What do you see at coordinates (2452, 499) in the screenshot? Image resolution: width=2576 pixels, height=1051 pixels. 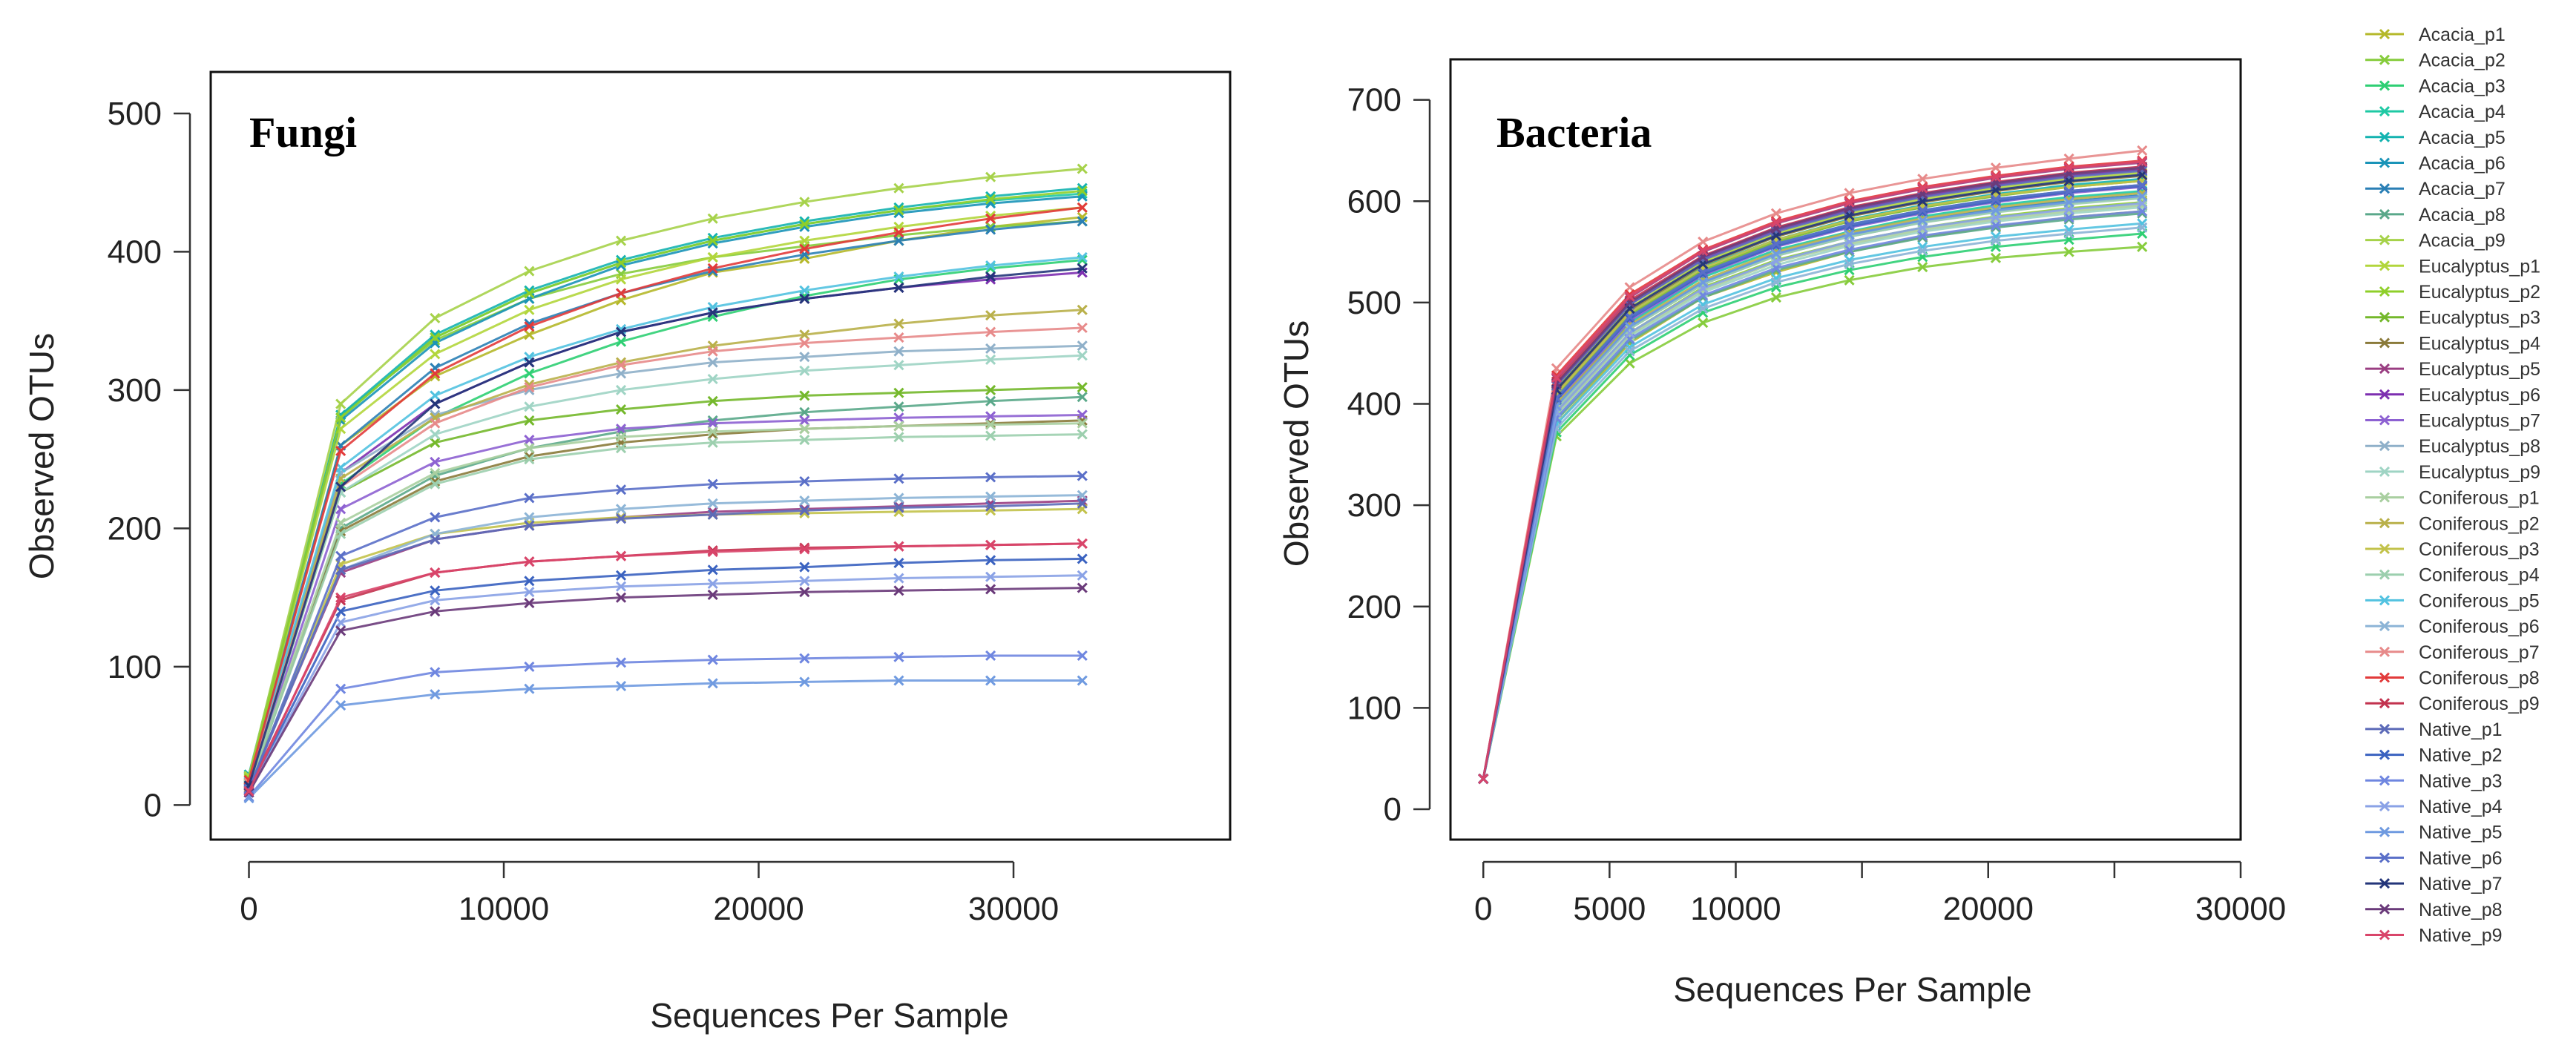 I see `legend-item-Coniferous_p1: Coniferous_p1` at bounding box center [2452, 499].